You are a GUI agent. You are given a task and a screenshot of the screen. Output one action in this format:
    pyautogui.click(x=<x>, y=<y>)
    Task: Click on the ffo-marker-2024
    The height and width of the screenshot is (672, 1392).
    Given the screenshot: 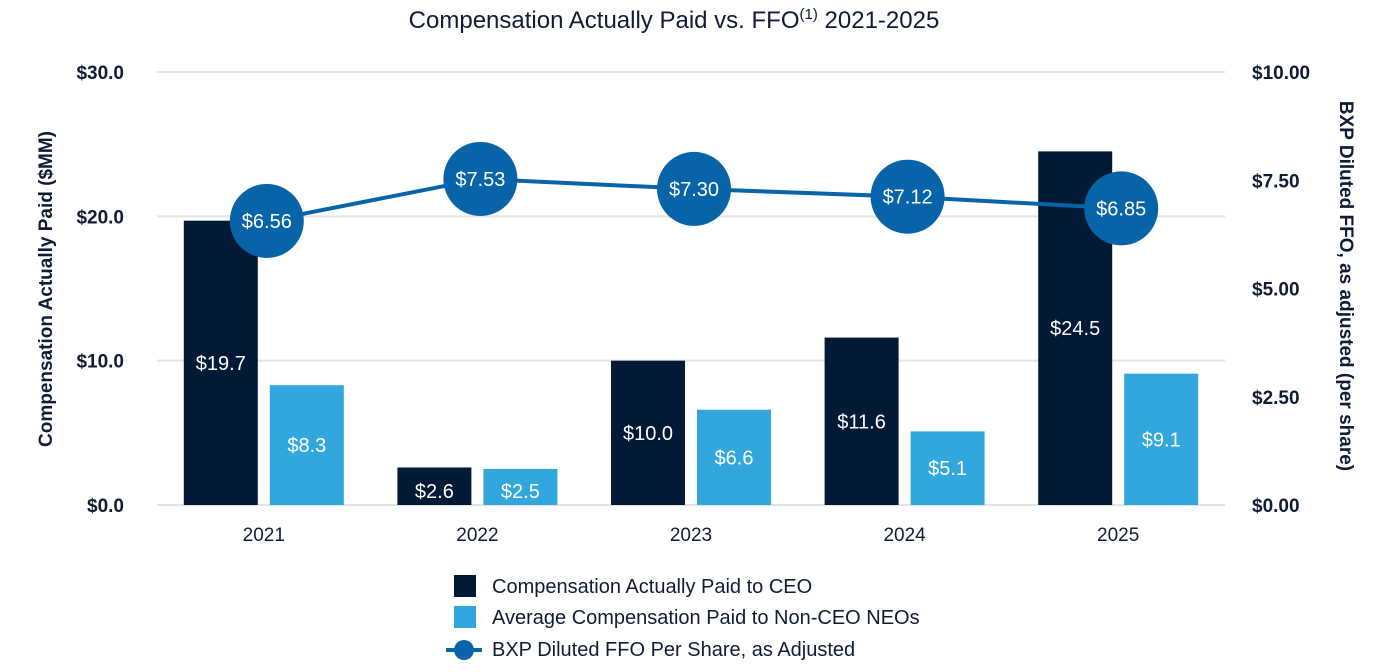 What is the action you would take?
    pyautogui.click(x=907, y=196)
    